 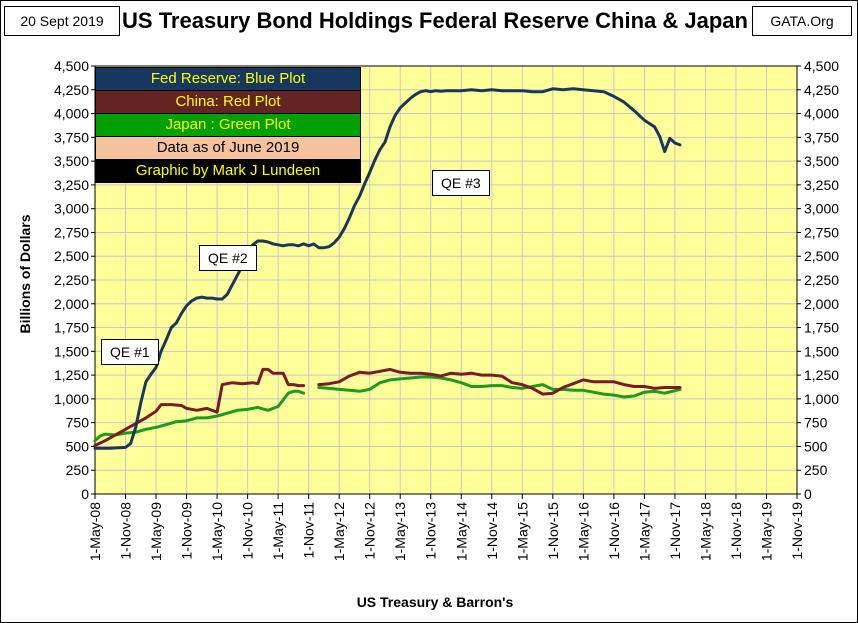 What do you see at coordinates (821, 375) in the screenshot?
I see `y-tick-label-right: 1,250` at bounding box center [821, 375].